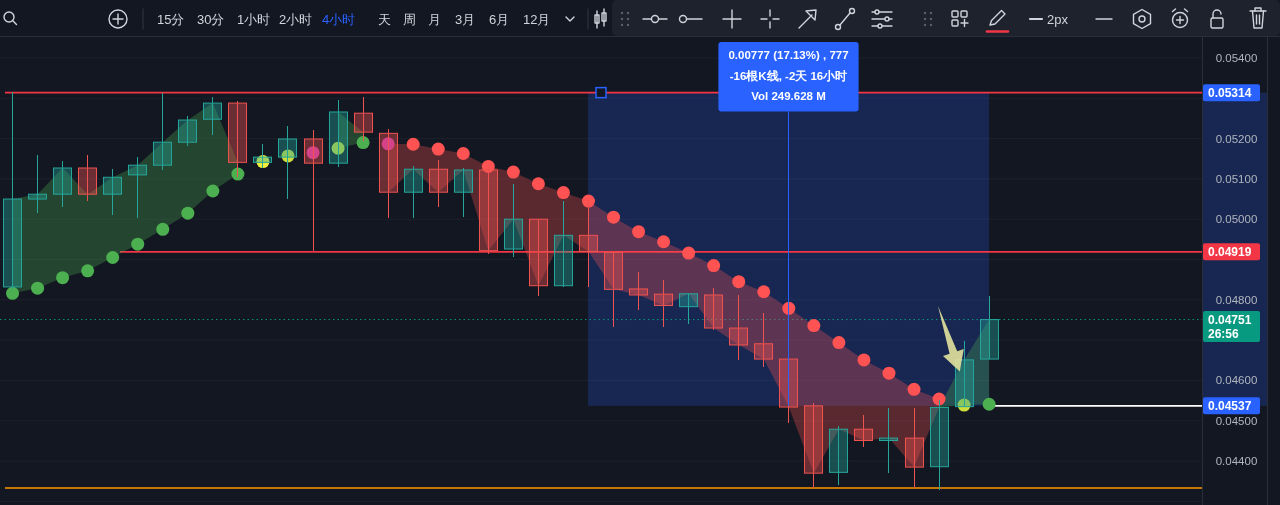  What do you see at coordinates (1236, 57) in the screenshot?
I see `y-tick-label: 0.05400` at bounding box center [1236, 57].